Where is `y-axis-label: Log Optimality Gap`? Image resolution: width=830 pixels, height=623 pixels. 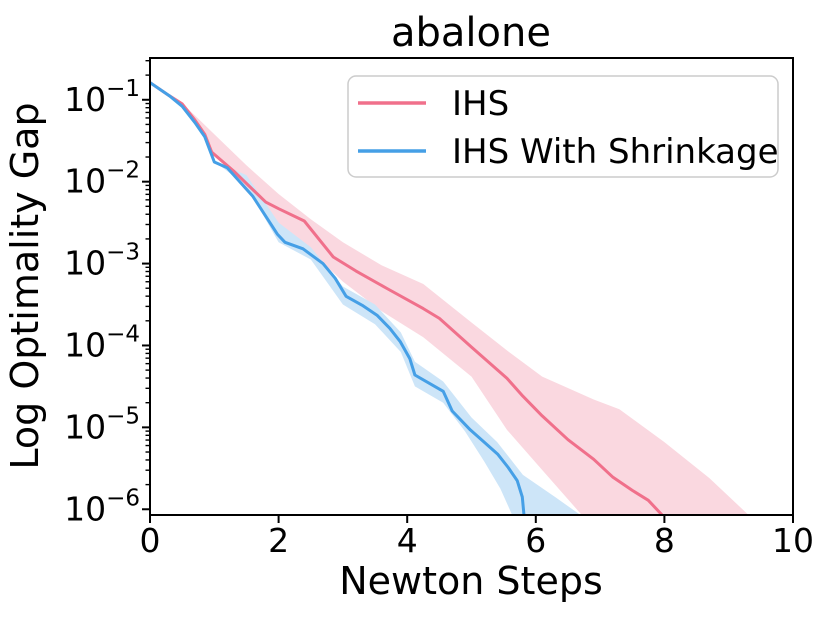
y-axis-label: Log Optimality Gap is located at coordinates (25, 285).